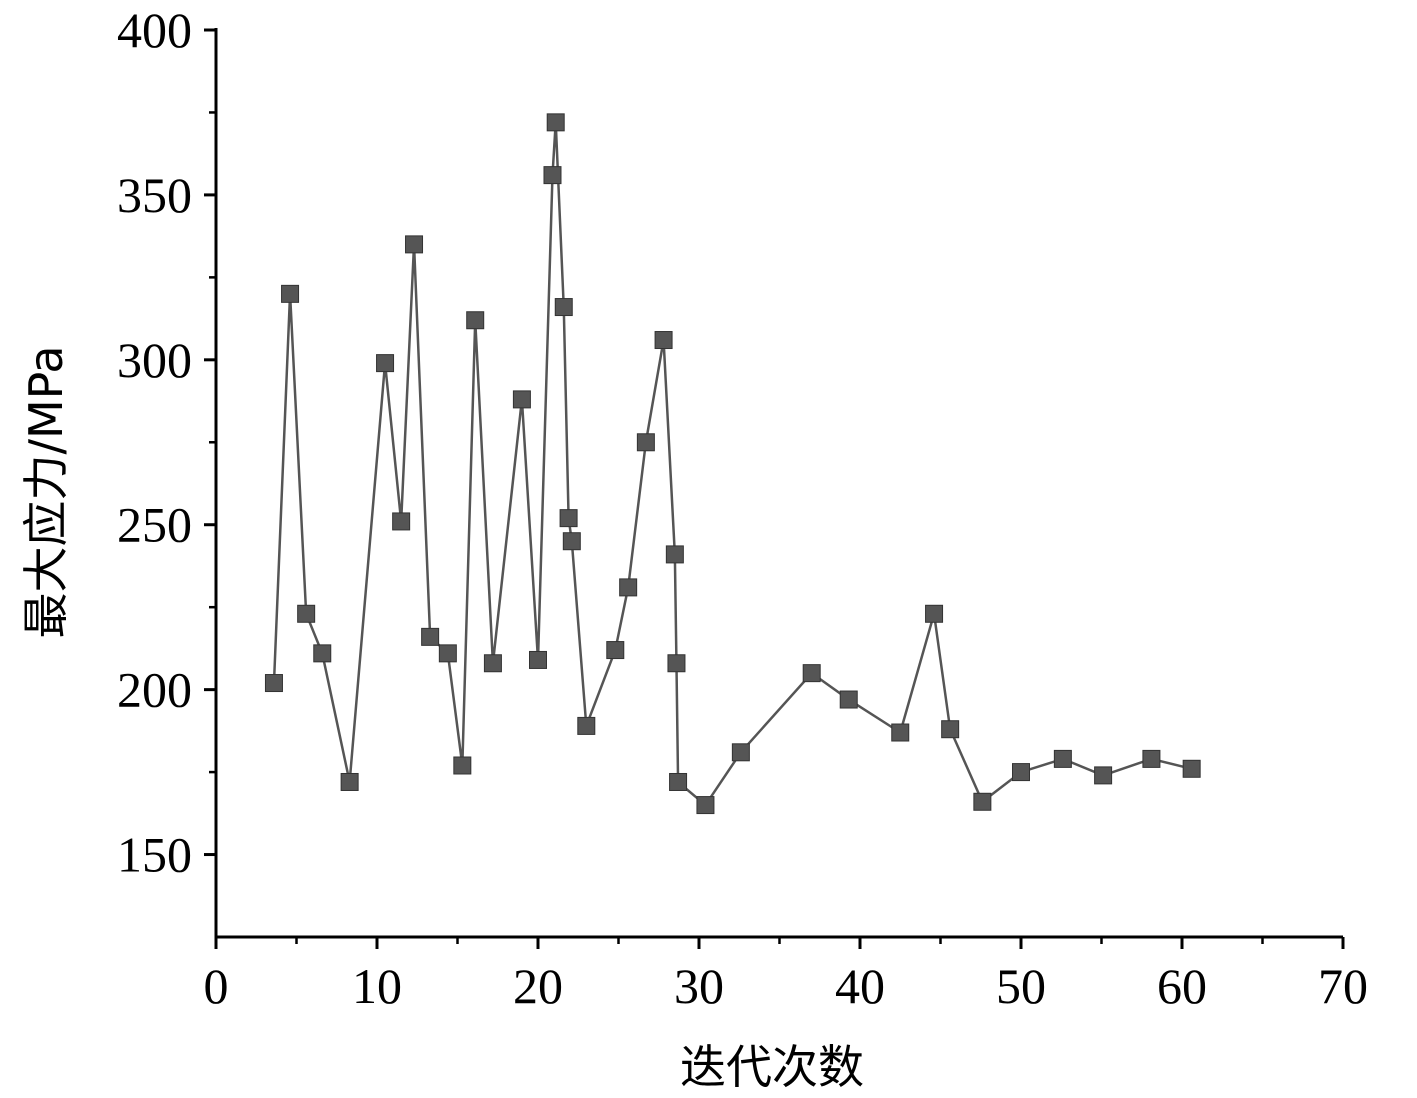 Image resolution: width=1417 pixels, height=1098 pixels. What do you see at coordinates (154, 690) in the screenshot?
I see `y-tick-label: 200` at bounding box center [154, 690].